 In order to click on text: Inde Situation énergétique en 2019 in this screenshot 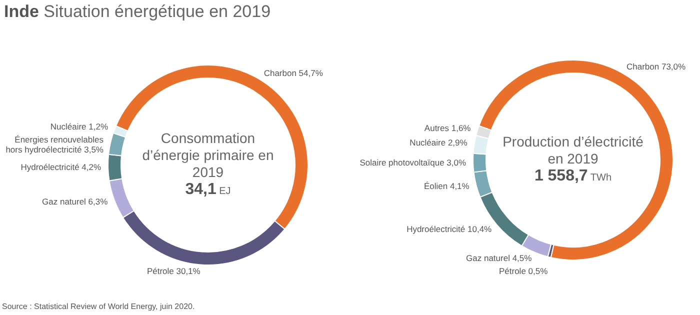, I will do `click(137, 12)`.